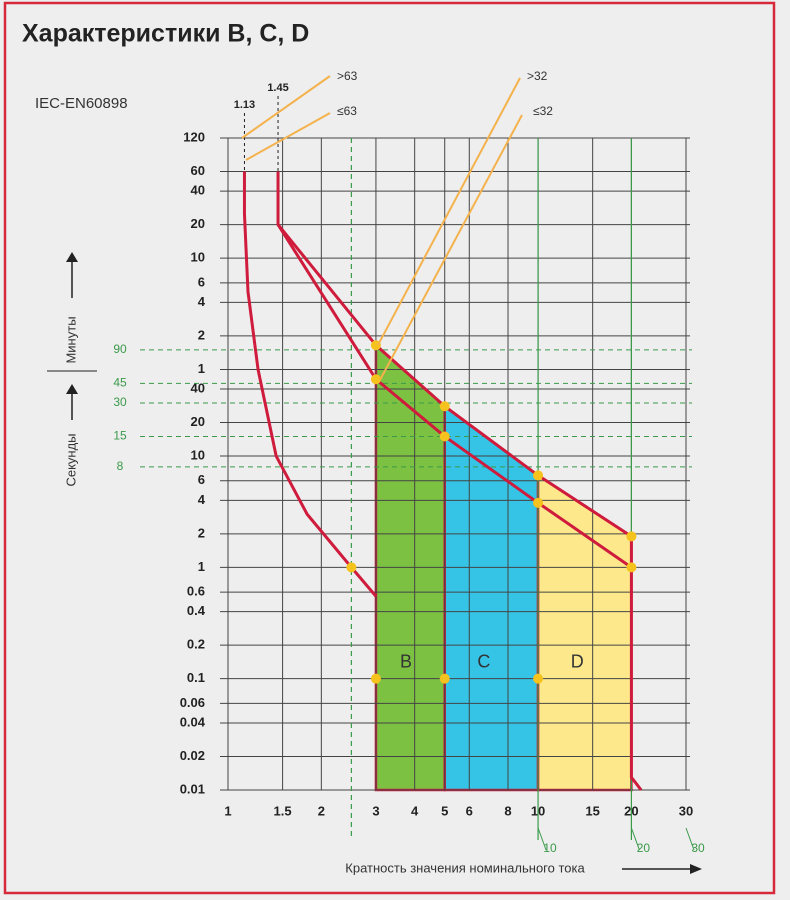 This screenshot has height=900, width=790. I want to click on x-tick-label: 30, so click(686, 810).